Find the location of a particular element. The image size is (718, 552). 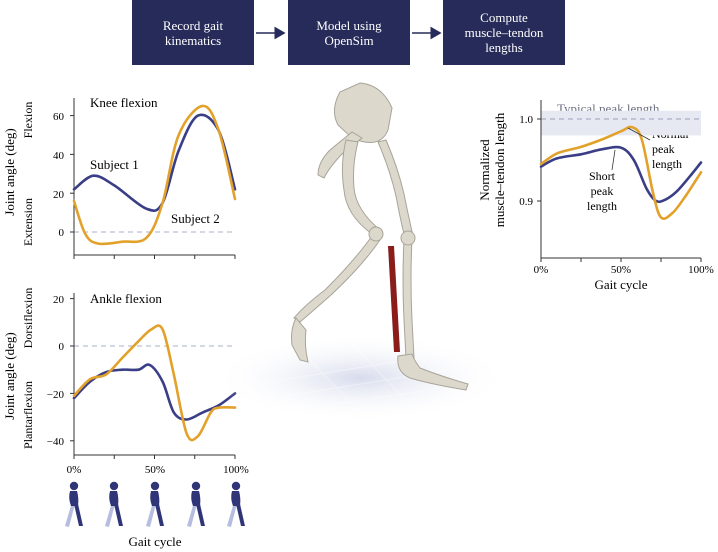

normal-peak-leader is located at coordinates (639, 134).